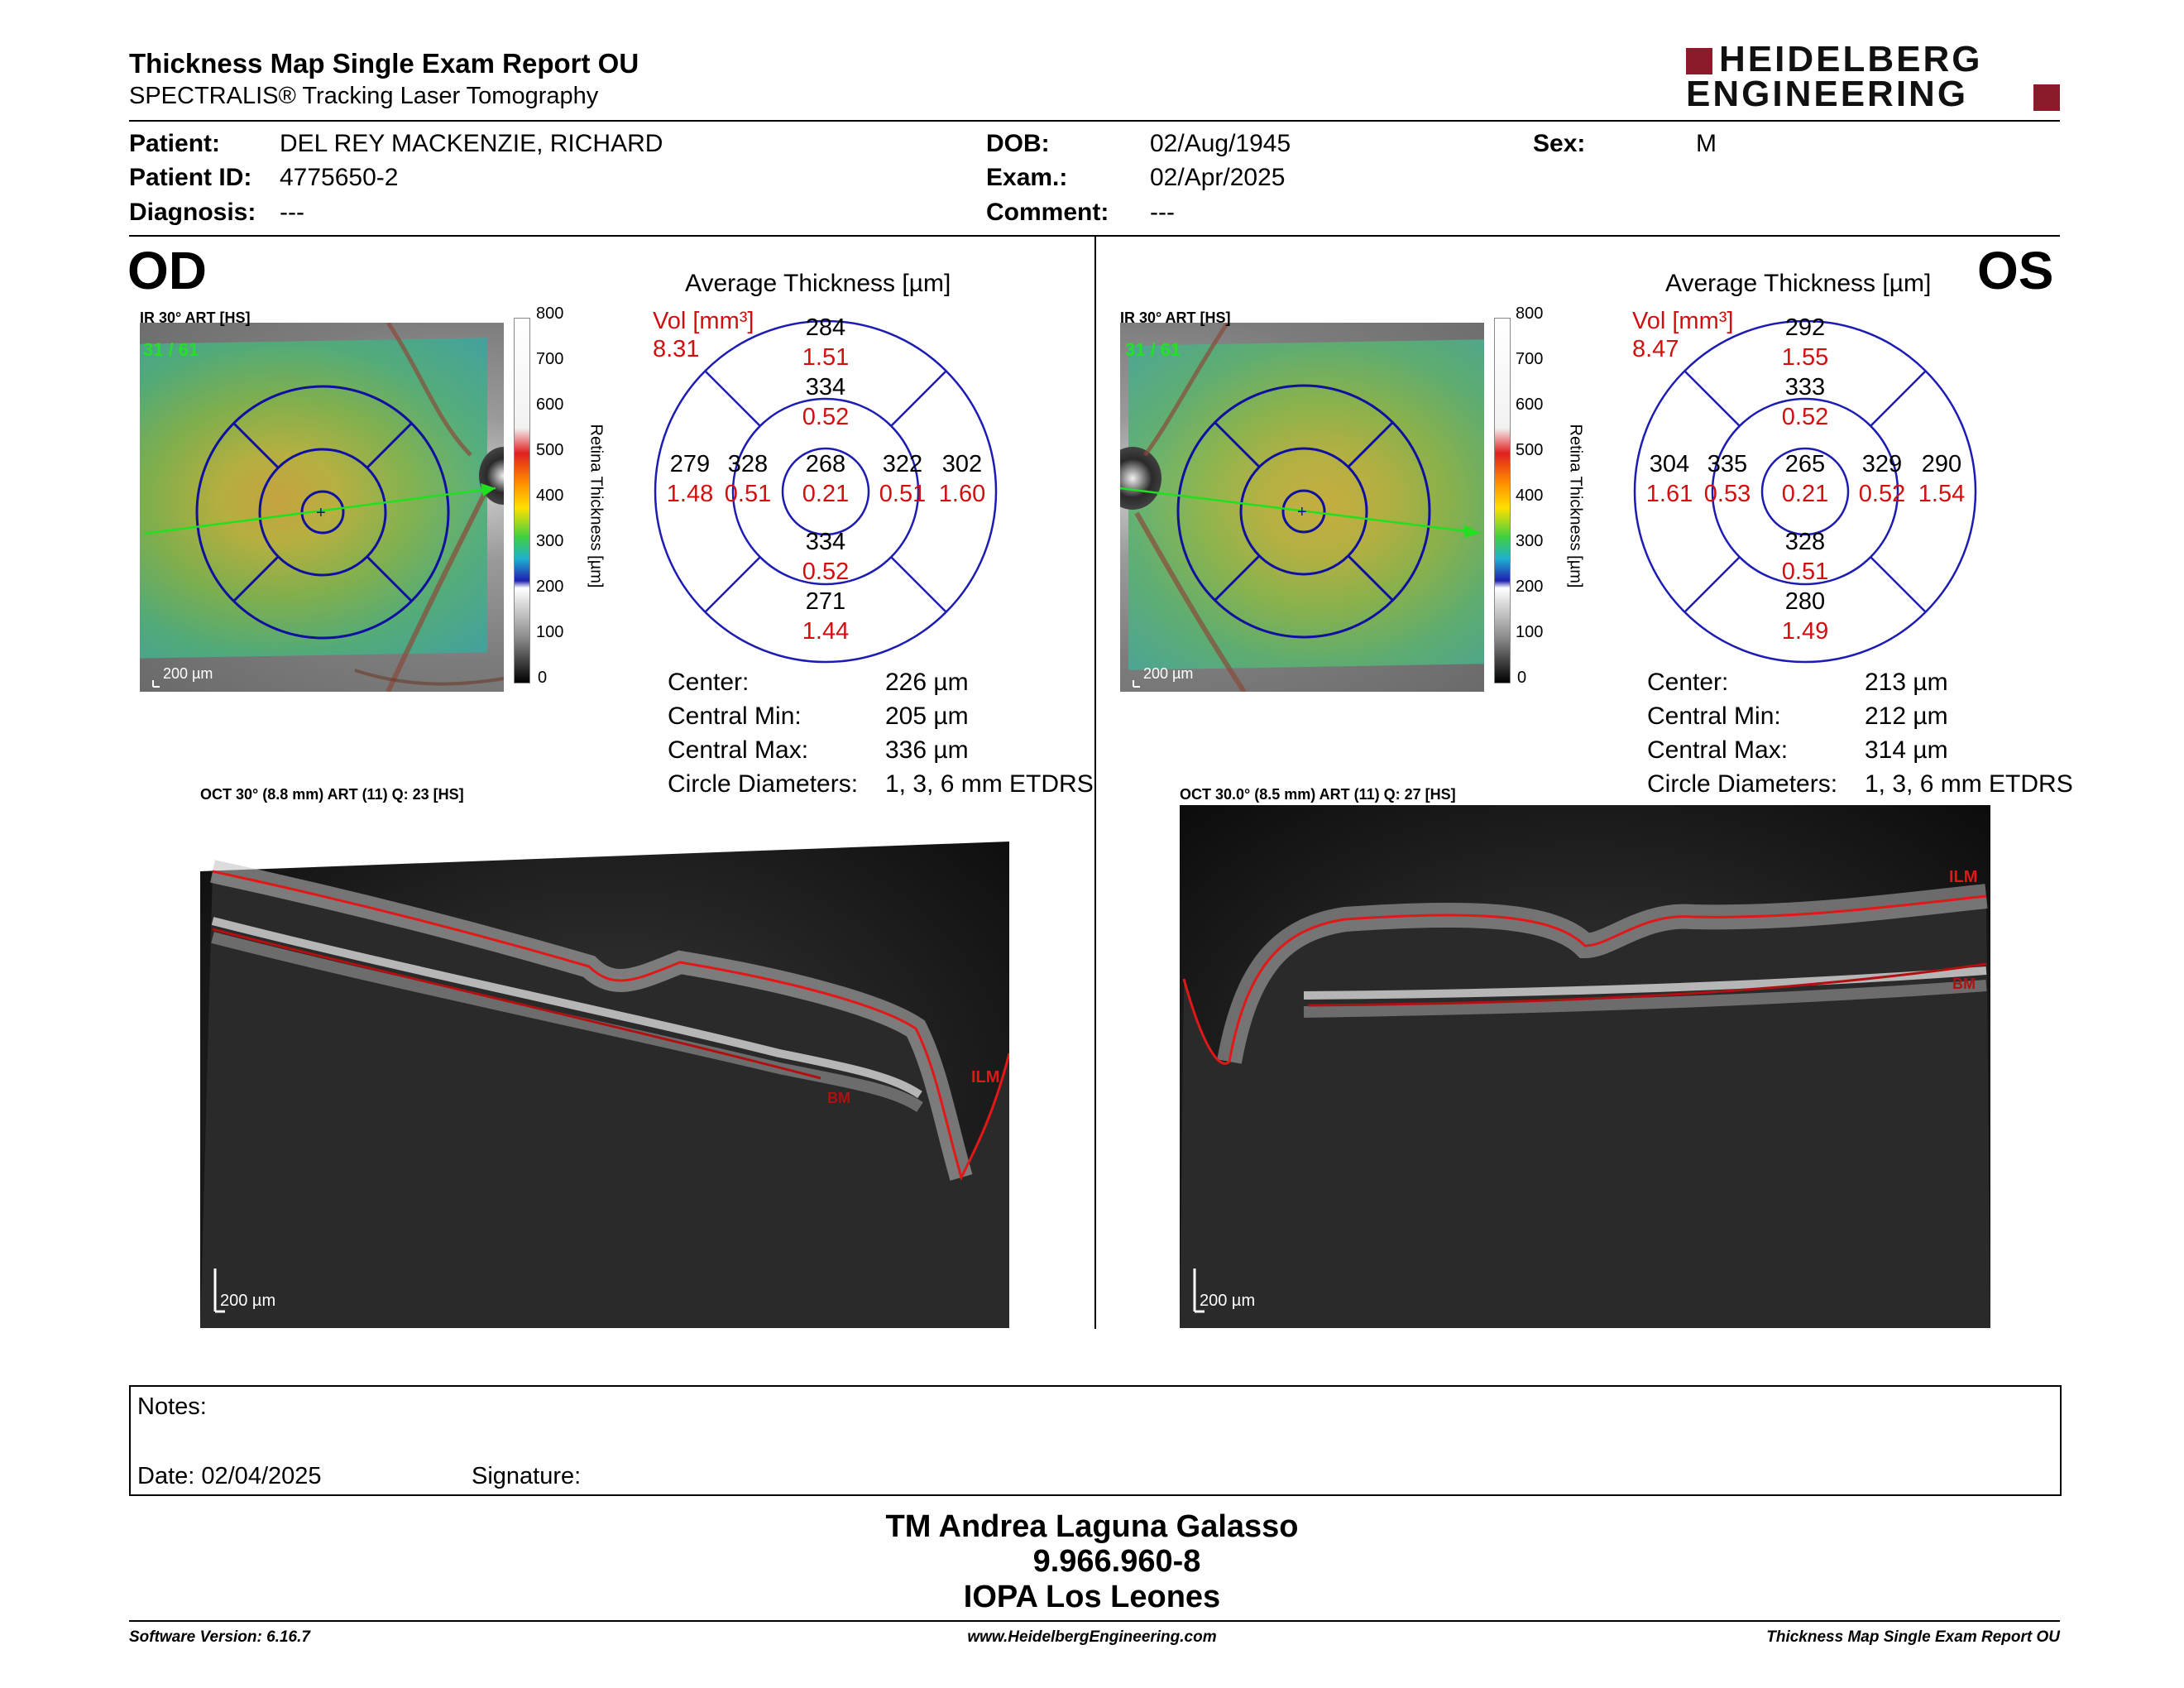  What do you see at coordinates (1706, 143) in the screenshot?
I see `sex-value: M` at bounding box center [1706, 143].